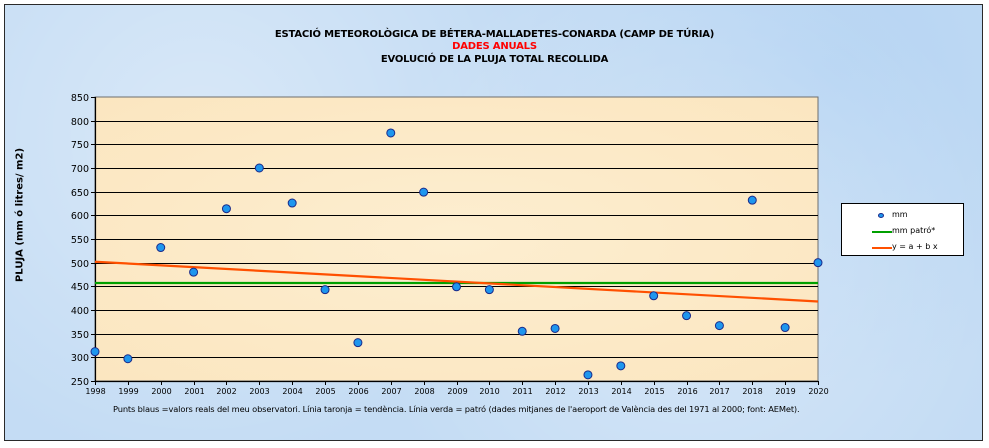 This screenshot has height=448, width=989. I want to click on x-tick-label: 2011, so click(522, 391).